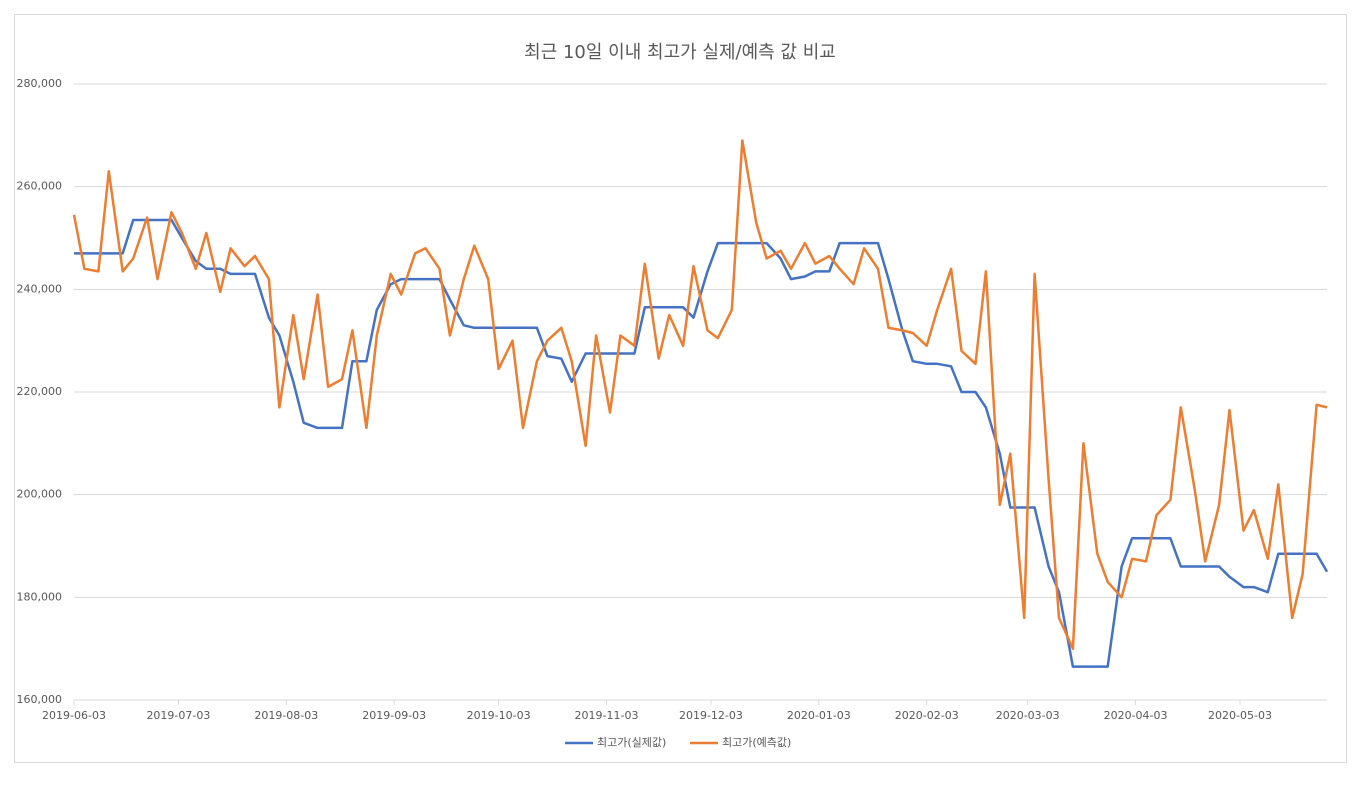 This screenshot has height=798, width=1361. What do you see at coordinates (286, 715) in the screenshot?
I see `x-tick-label: 2019-08-03` at bounding box center [286, 715].